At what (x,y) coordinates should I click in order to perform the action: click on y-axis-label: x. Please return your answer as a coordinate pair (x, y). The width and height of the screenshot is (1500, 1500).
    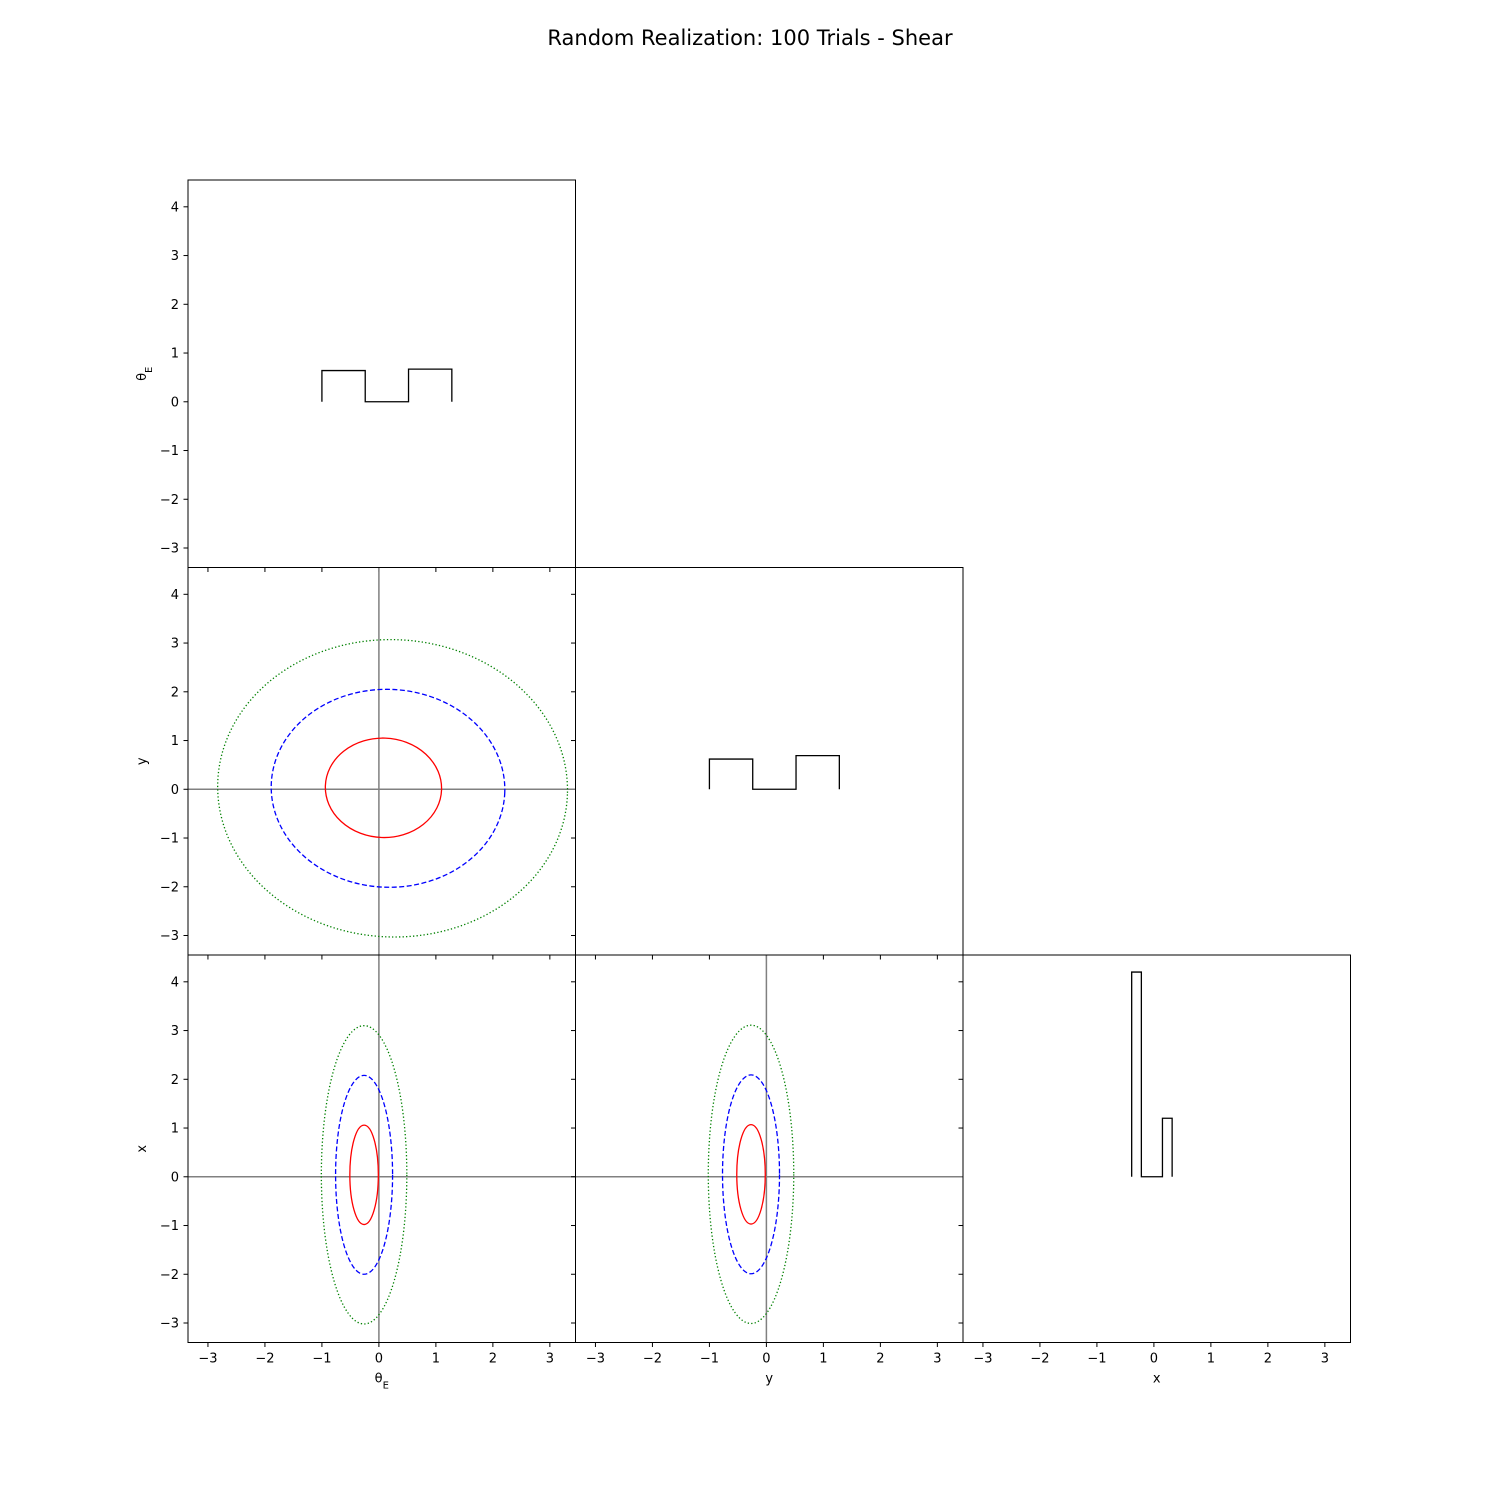
    Looking at the image, I should click on (142, 1149).